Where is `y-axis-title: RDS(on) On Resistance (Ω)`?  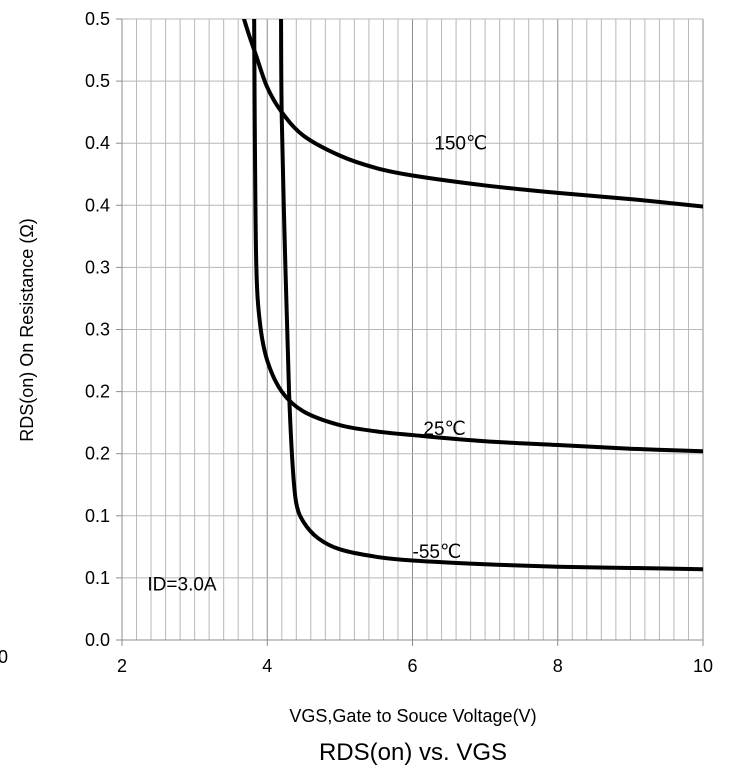
y-axis-title: RDS(on) On Resistance (Ω) is located at coordinates (27, 330).